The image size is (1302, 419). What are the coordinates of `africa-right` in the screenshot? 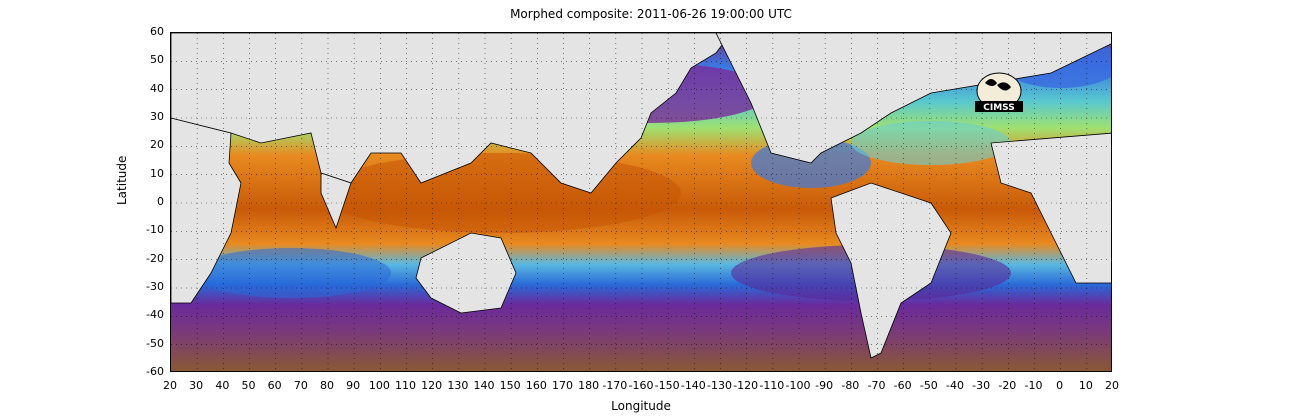 It's located at (1050, 208).